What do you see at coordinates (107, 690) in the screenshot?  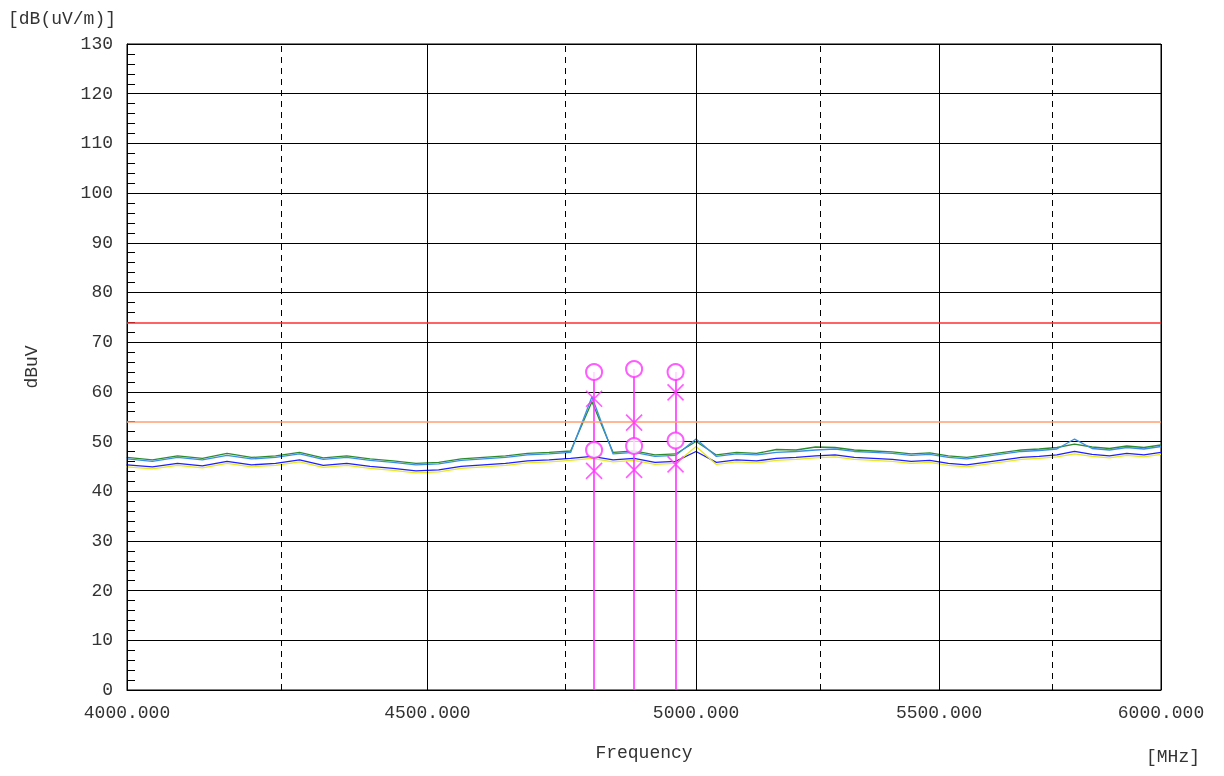 I see `y-tick-label: 0` at bounding box center [107, 690].